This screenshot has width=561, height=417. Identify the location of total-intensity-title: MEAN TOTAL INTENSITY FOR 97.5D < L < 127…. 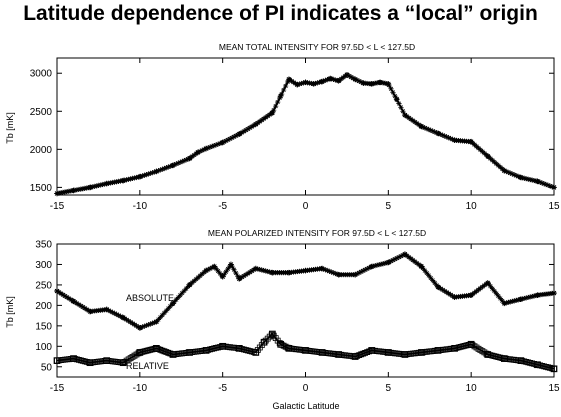
(317, 47).